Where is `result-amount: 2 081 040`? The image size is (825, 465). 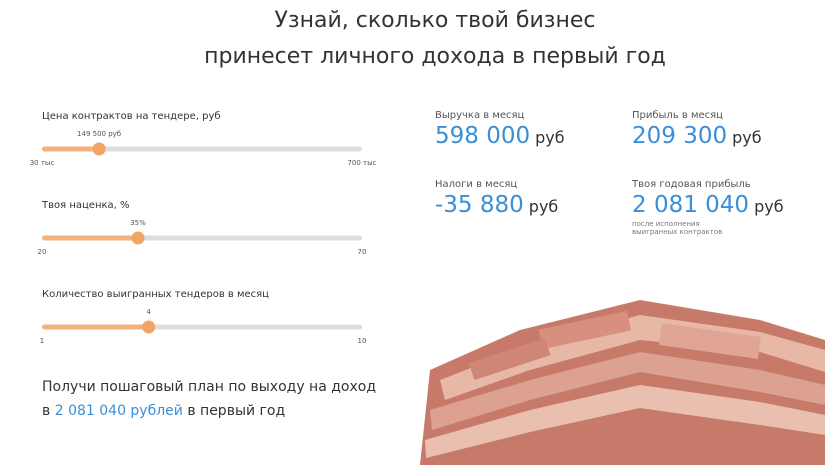
result-amount: 2 081 040 is located at coordinates (691, 205).